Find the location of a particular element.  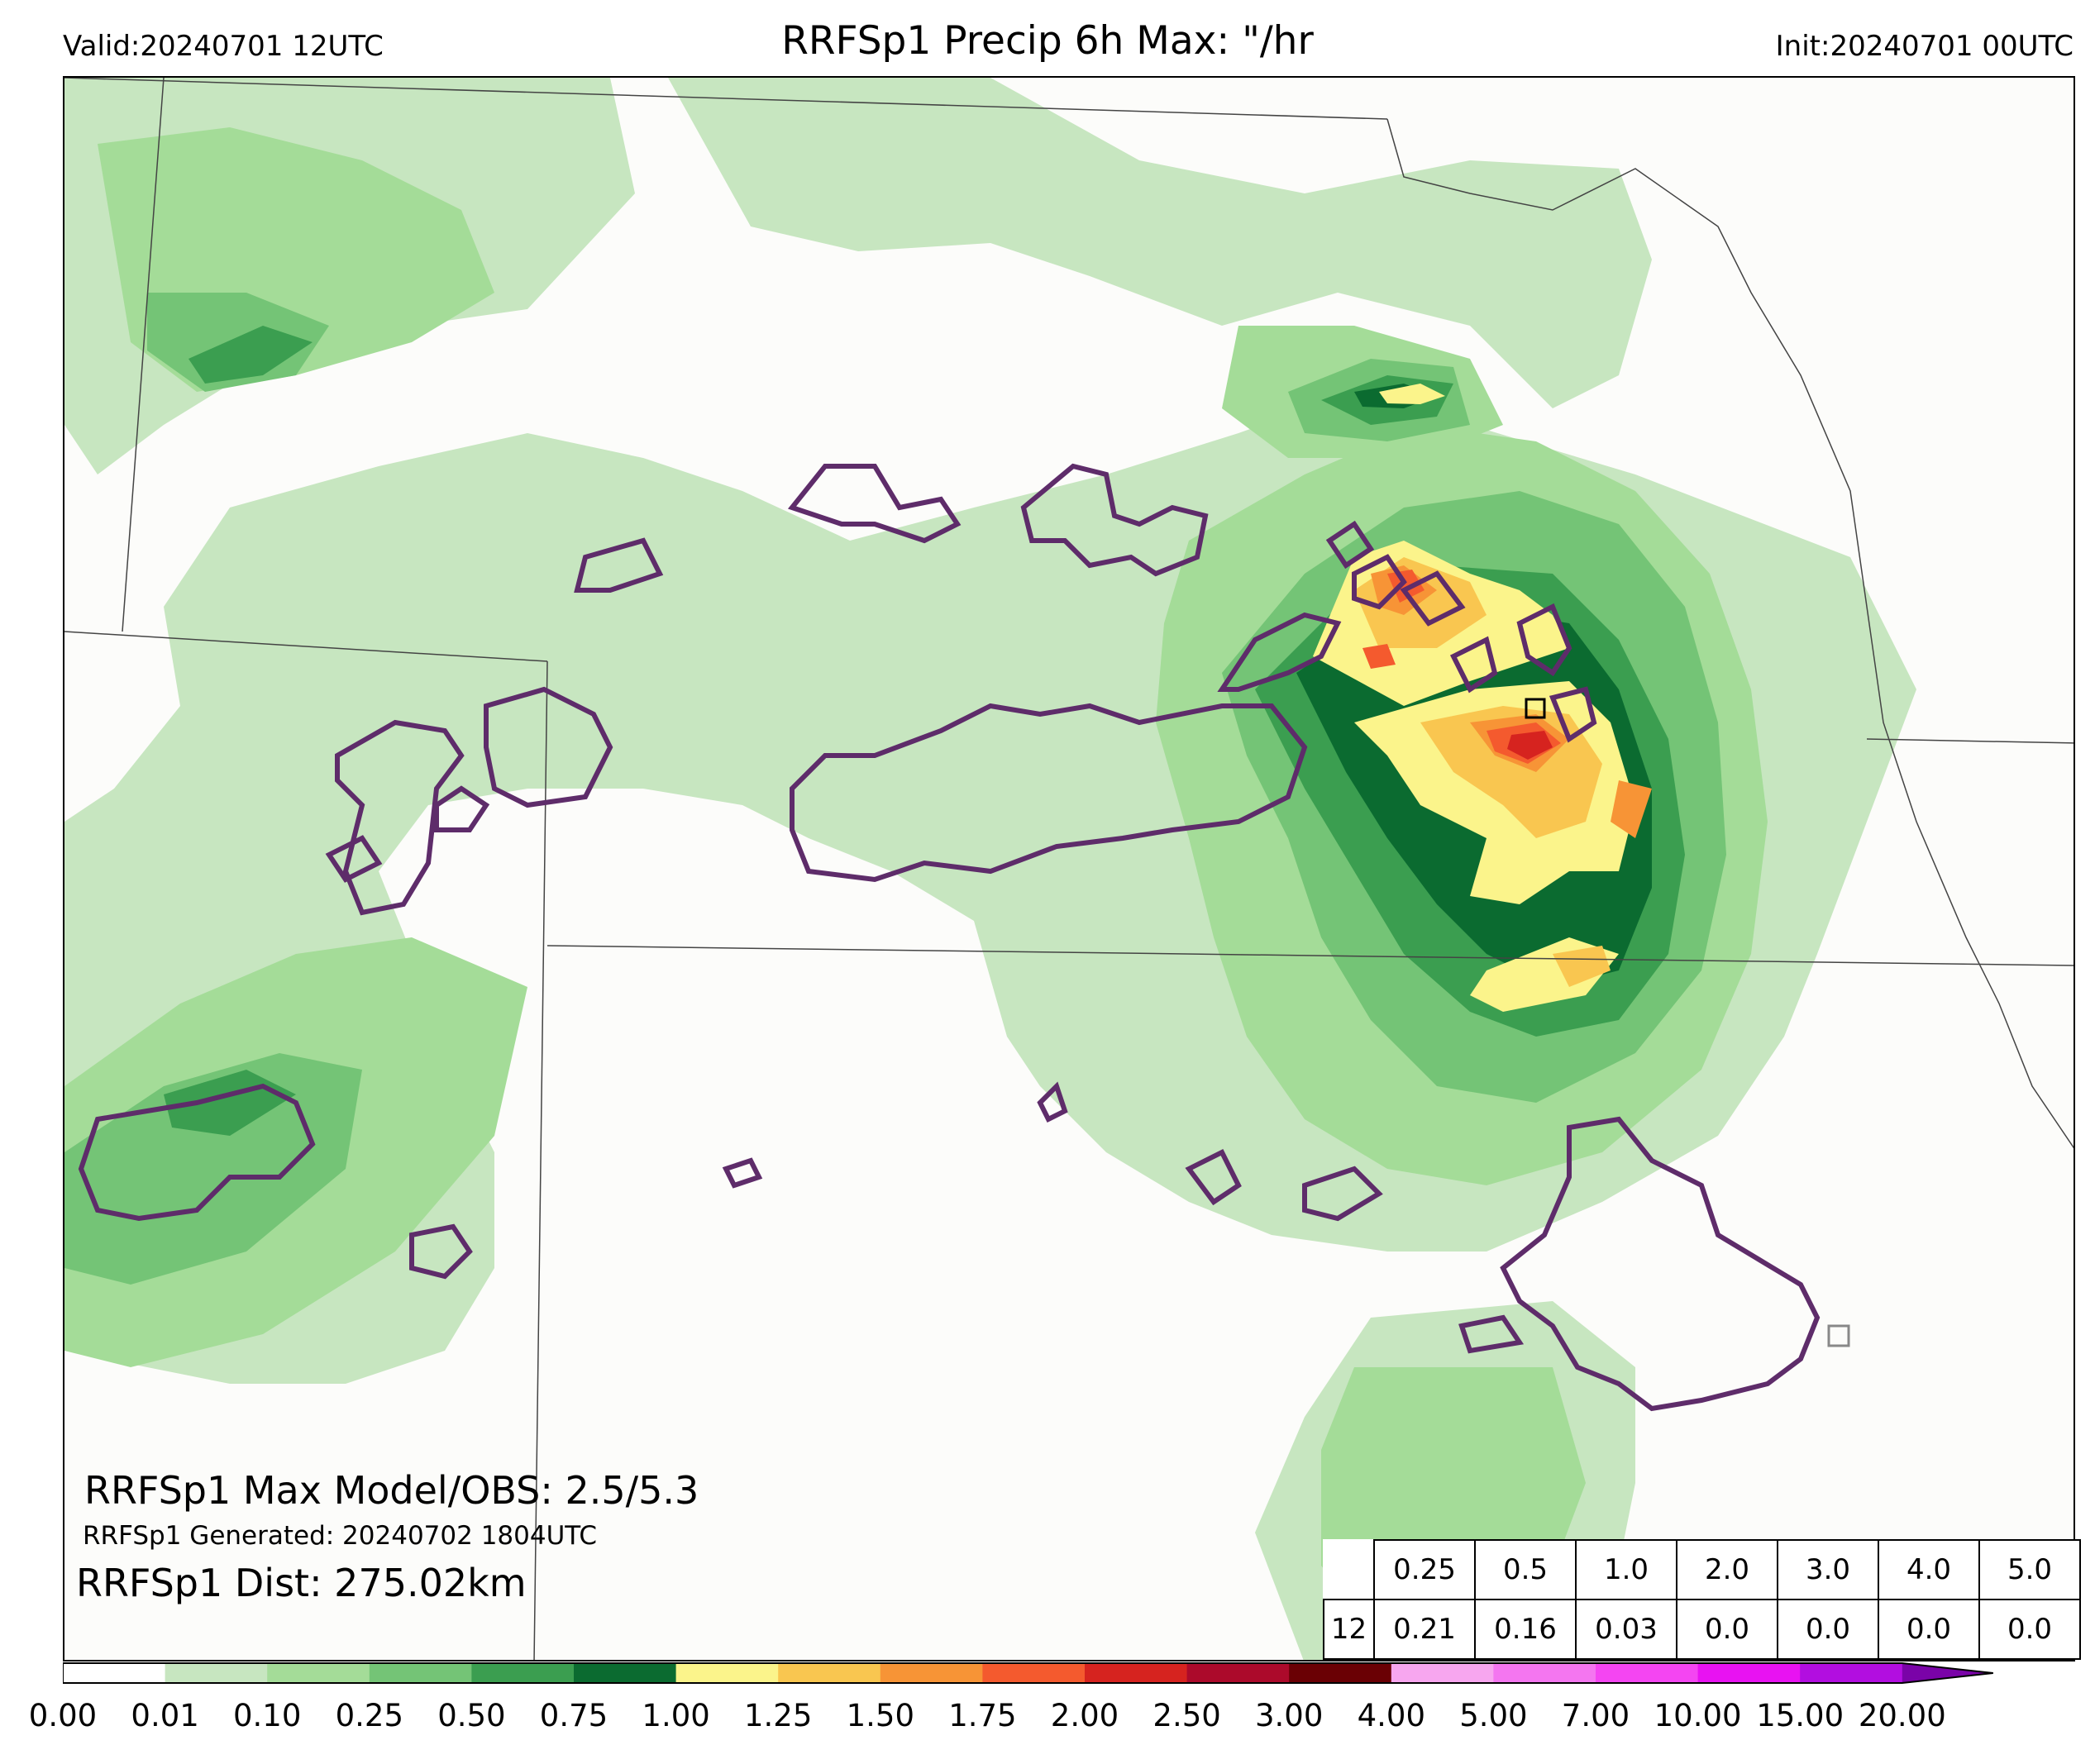

colorbar-tick-label: 20.00 is located at coordinates (1902, 1715).